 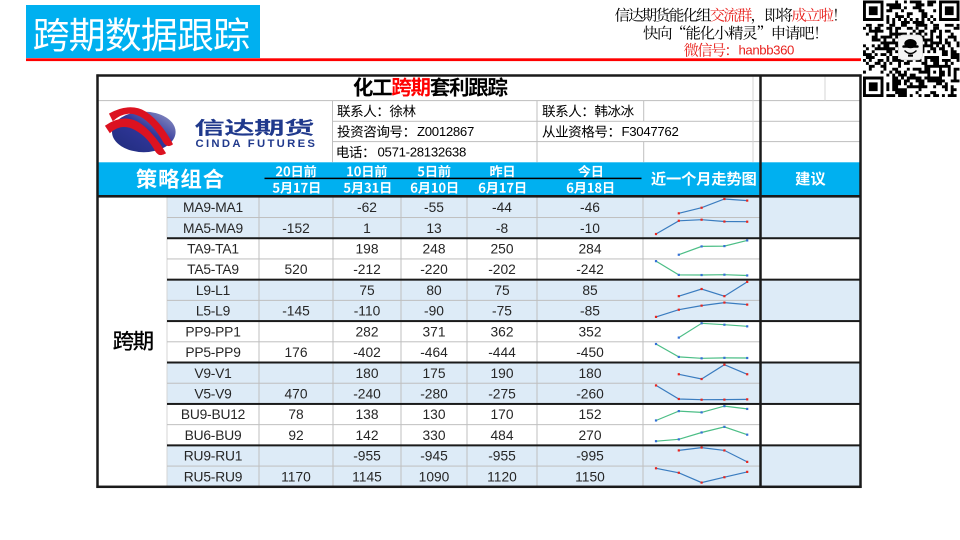 What do you see at coordinates (502, 269) in the screenshot?
I see `svg-text: -202` at bounding box center [502, 269].